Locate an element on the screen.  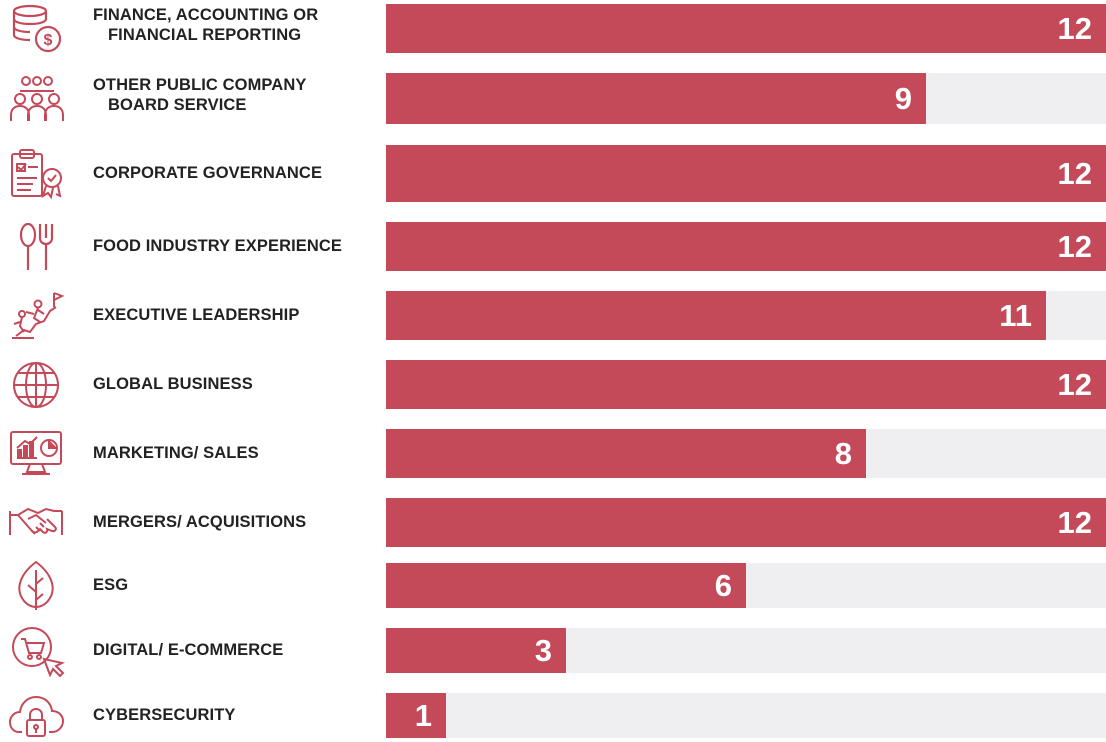
category-label: CORPORATE GOVERNANCE is located at coordinates (233, 173).